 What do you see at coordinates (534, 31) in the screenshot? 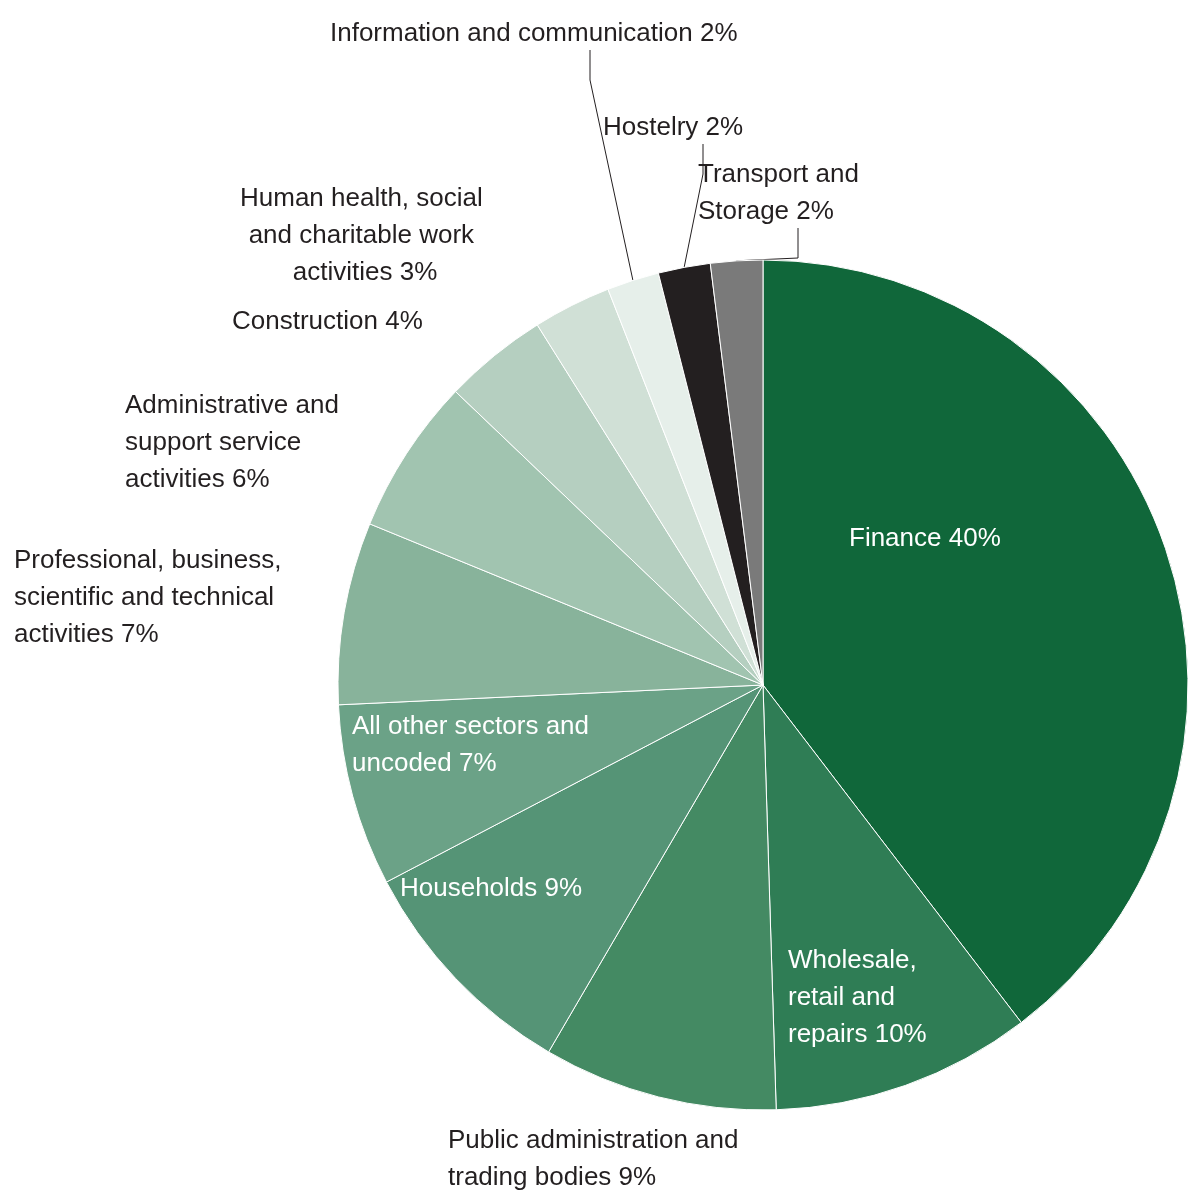
I see `slice-label: Information and communication 2%` at bounding box center [534, 31].